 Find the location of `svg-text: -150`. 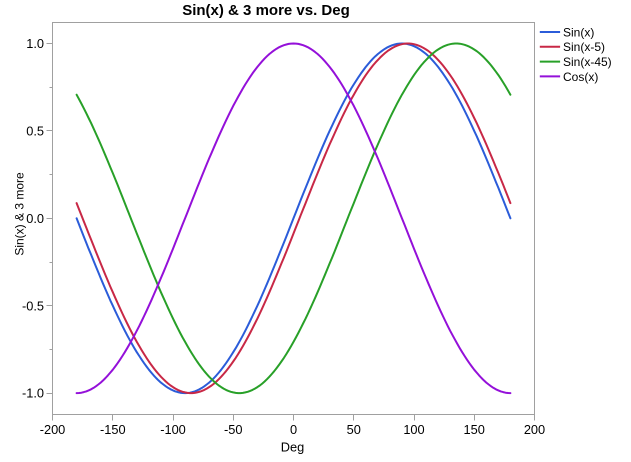

svg-text: -150 is located at coordinates (113, 429).